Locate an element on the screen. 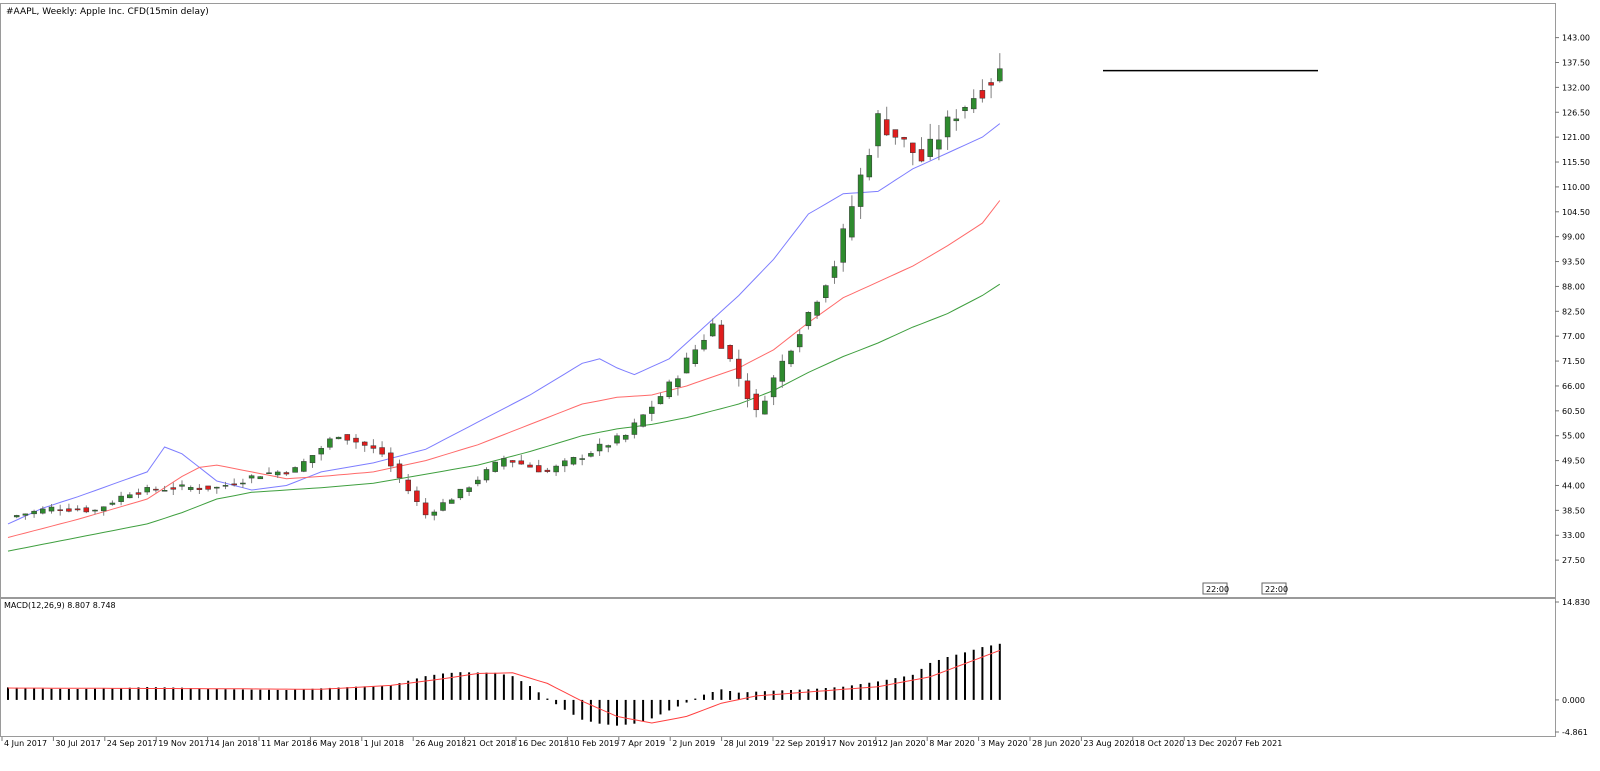 Image resolution: width=1600 pixels, height=771 pixels. price-tick-label: 126.50 is located at coordinates (1576, 112).